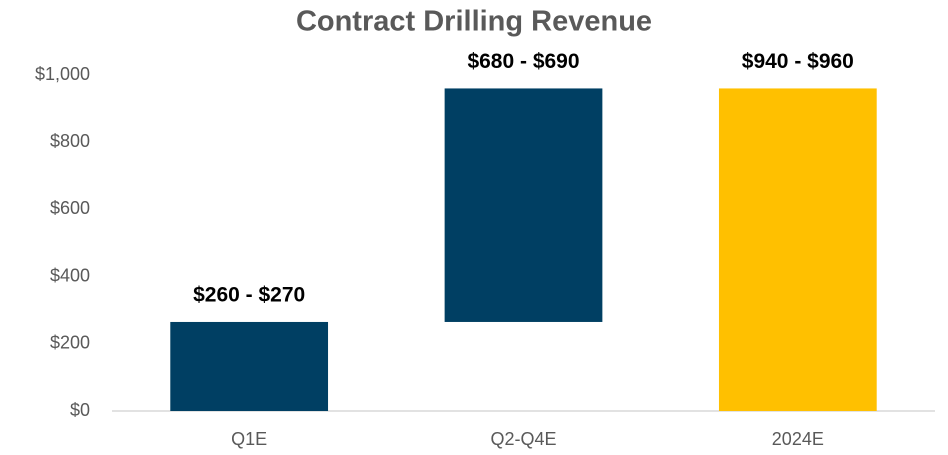 Image resolution: width=948 pixels, height=455 pixels. I want to click on value-label: $940 - $960, so click(798, 61).